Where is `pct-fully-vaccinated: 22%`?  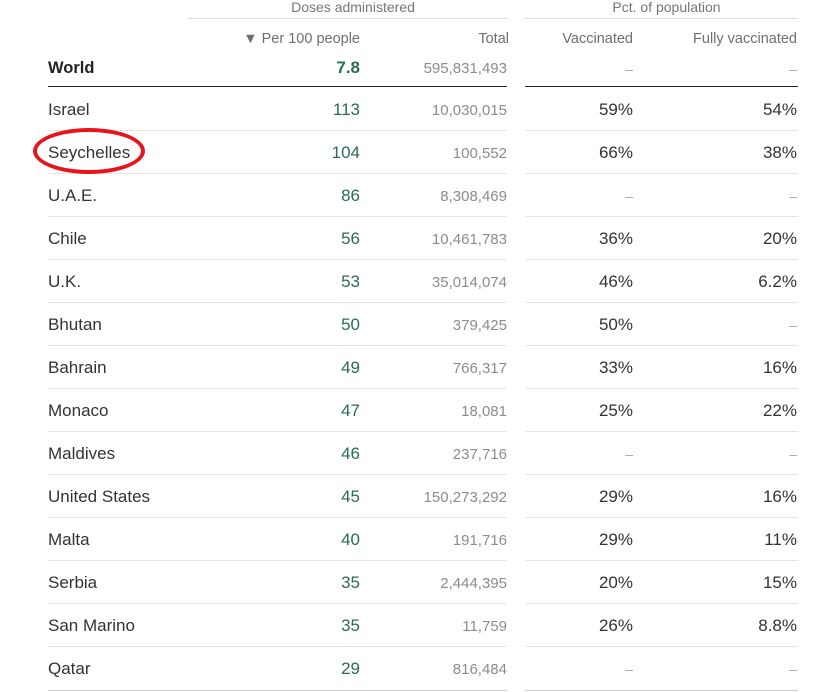 pct-fully-vaccinated: 22% is located at coordinates (779, 410).